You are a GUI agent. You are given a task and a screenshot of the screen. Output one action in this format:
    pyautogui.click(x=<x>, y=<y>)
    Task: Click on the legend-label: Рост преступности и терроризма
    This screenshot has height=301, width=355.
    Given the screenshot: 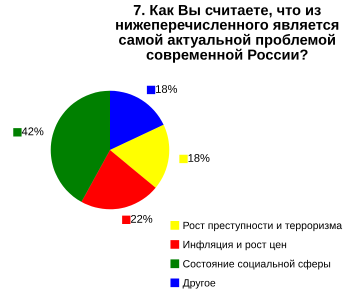 What is the action you would take?
    pyautogui.click(x=262, y=227)
    